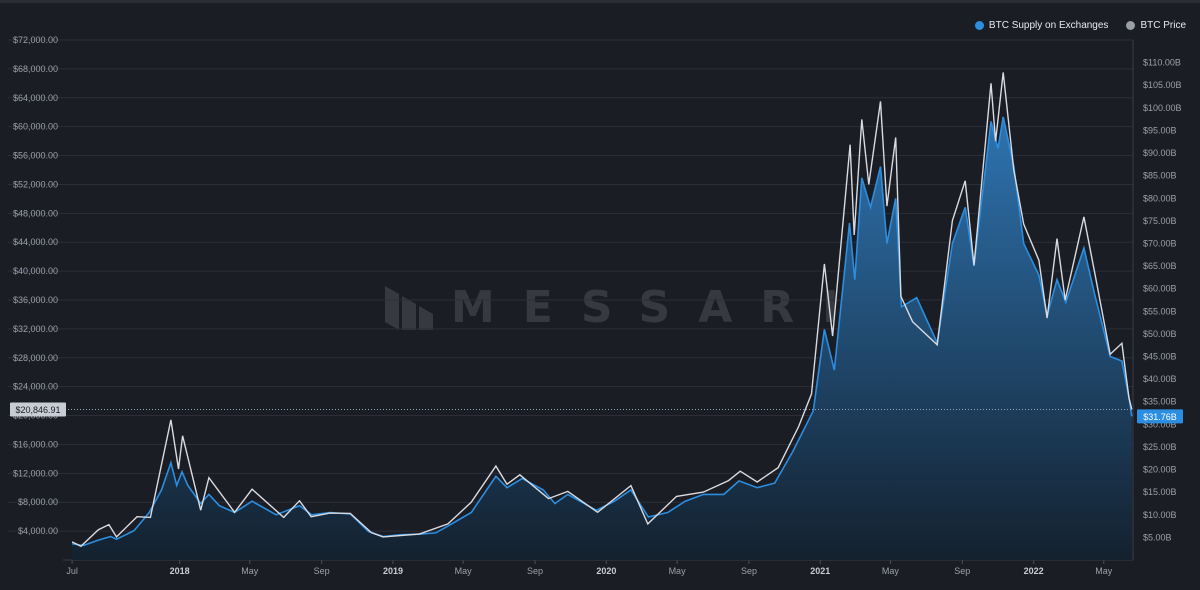 The height and width of the screenshot is (590, 1200). Describe the element at coordinates (1160, 130) in the screenshot. I see `right-tick-label: $95.00B` at that location.